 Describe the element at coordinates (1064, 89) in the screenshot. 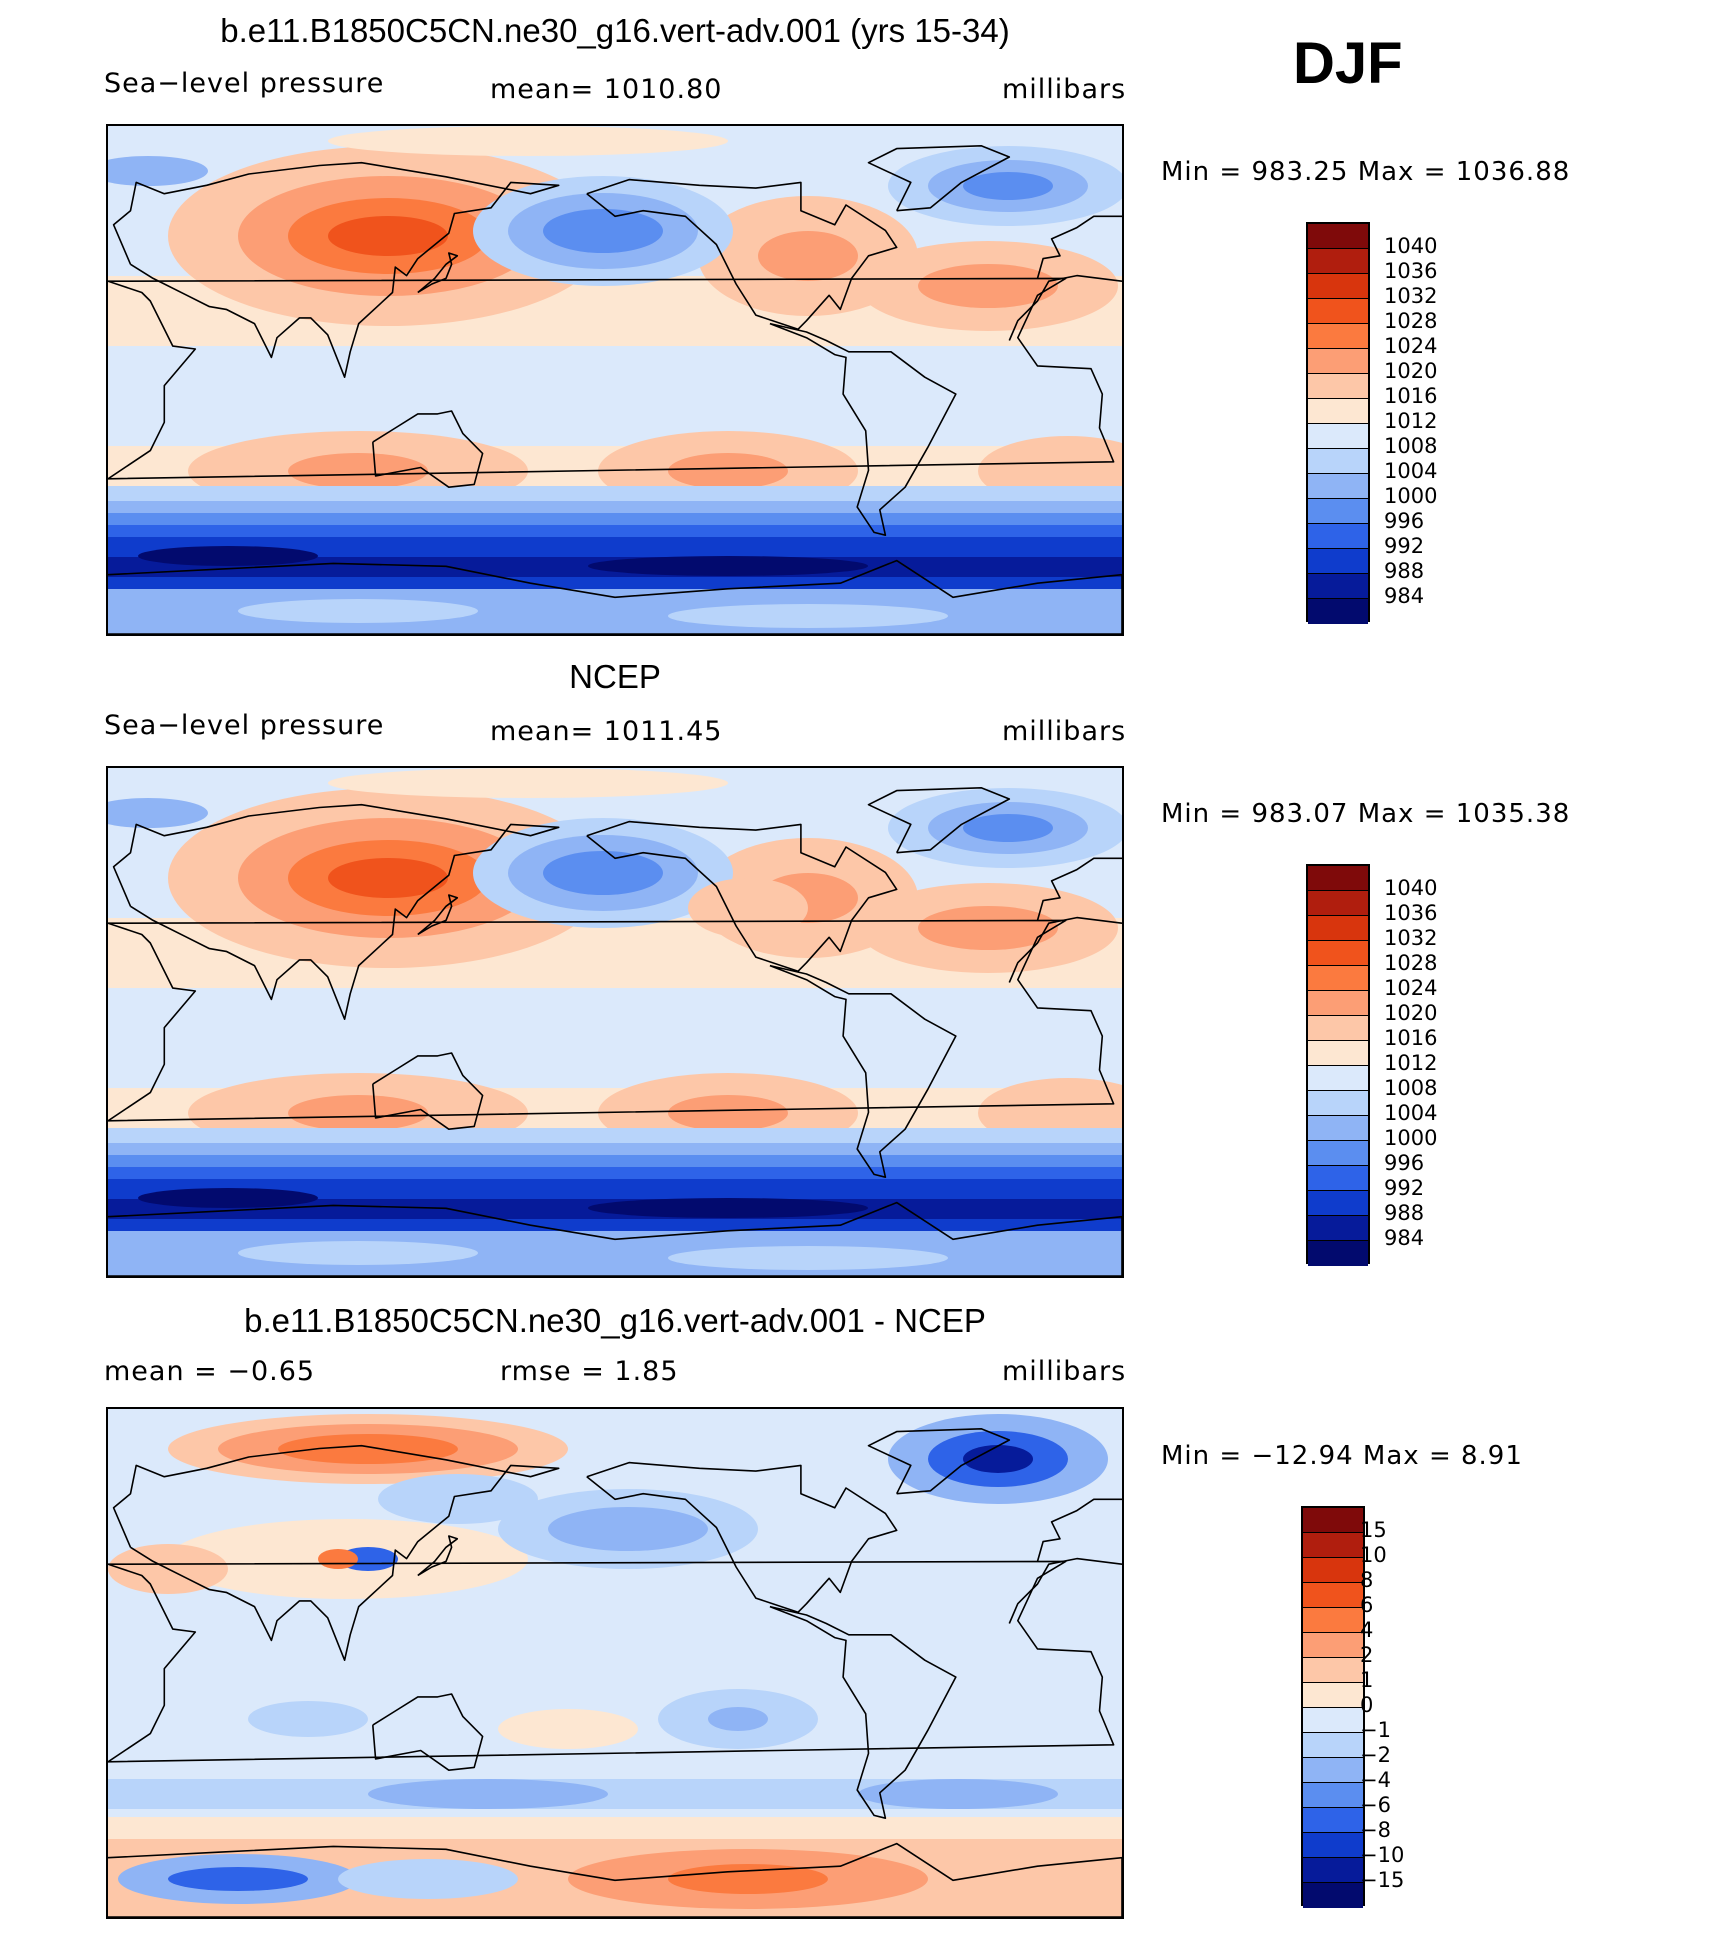

I see `panel-1-units-label: millibars` at that location.